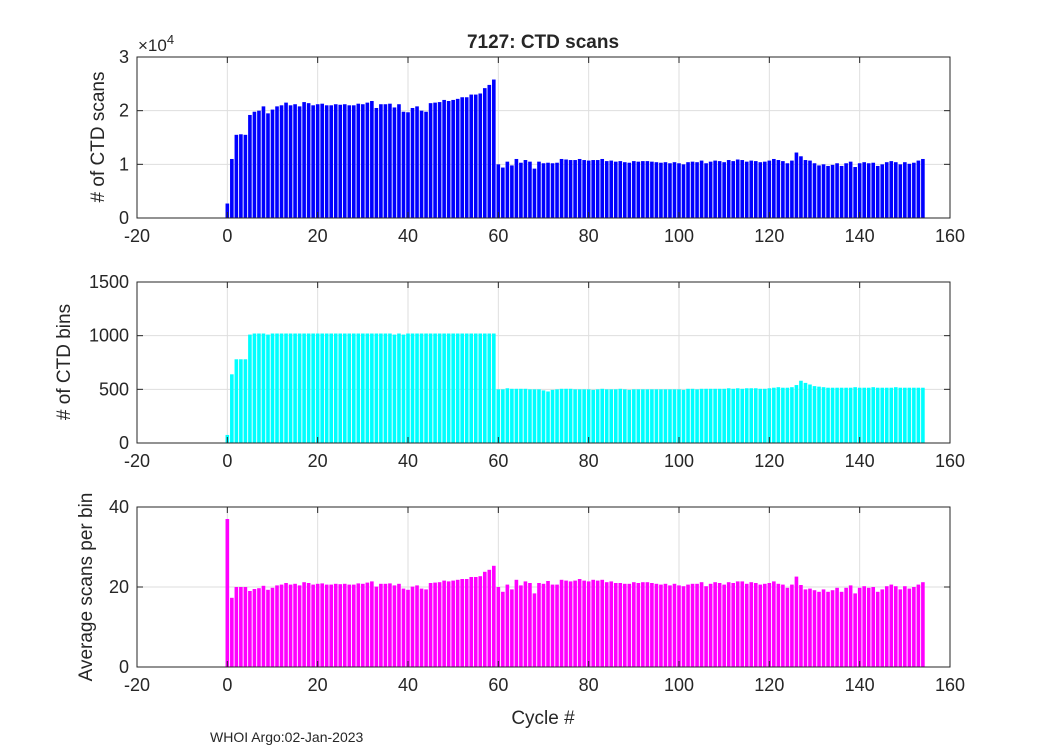 This screenshot has height=750, width=1050. What do you see at coordinates (589, 236) in the screenshot?
I see `x-tick-label: 80` at bounding box center [589, 236].